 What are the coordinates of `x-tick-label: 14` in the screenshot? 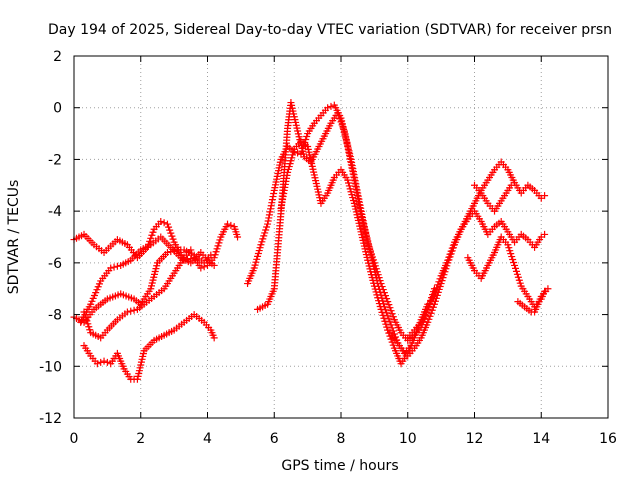 It's located at (541, 439).